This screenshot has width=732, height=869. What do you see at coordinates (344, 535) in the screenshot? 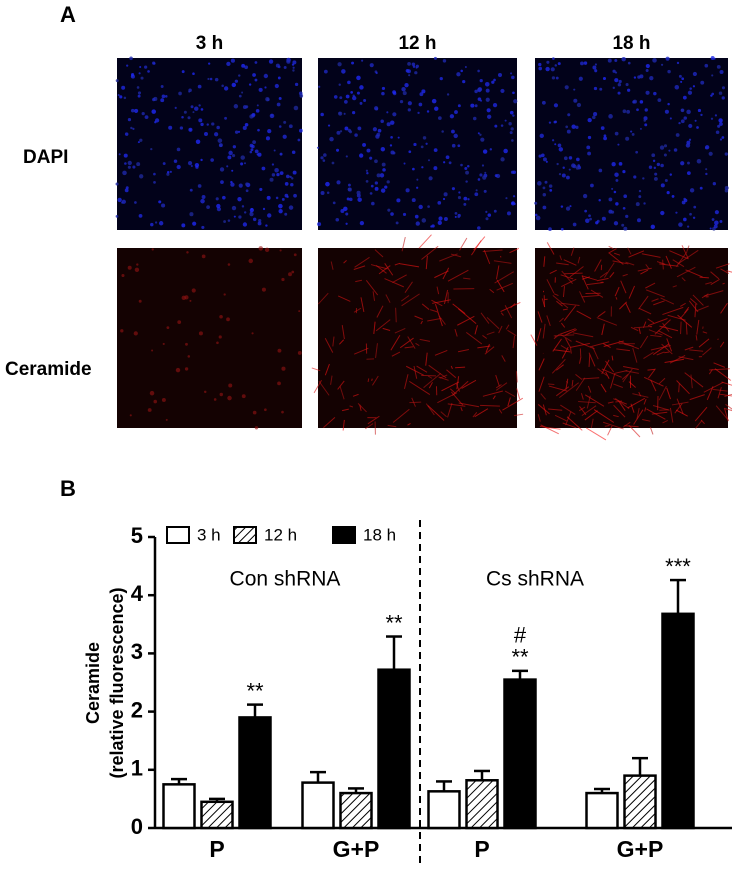
I see `legend-swatch` at bounding box center [344, 535].